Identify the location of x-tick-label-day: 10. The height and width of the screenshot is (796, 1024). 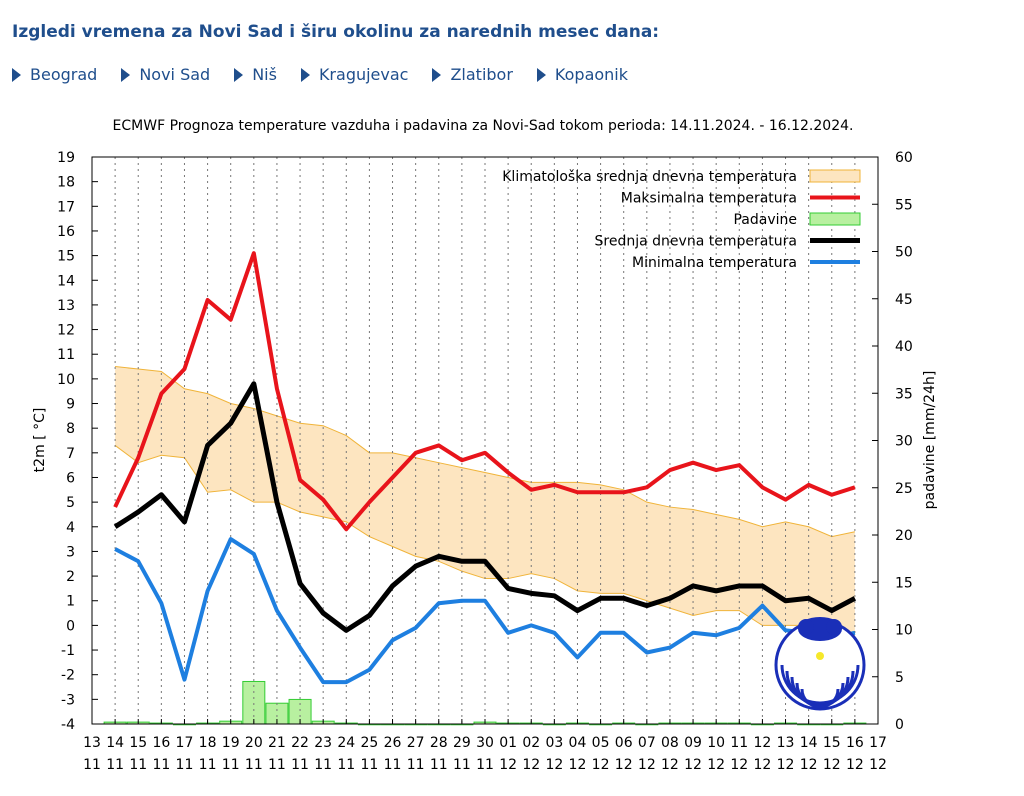
(716, 743).